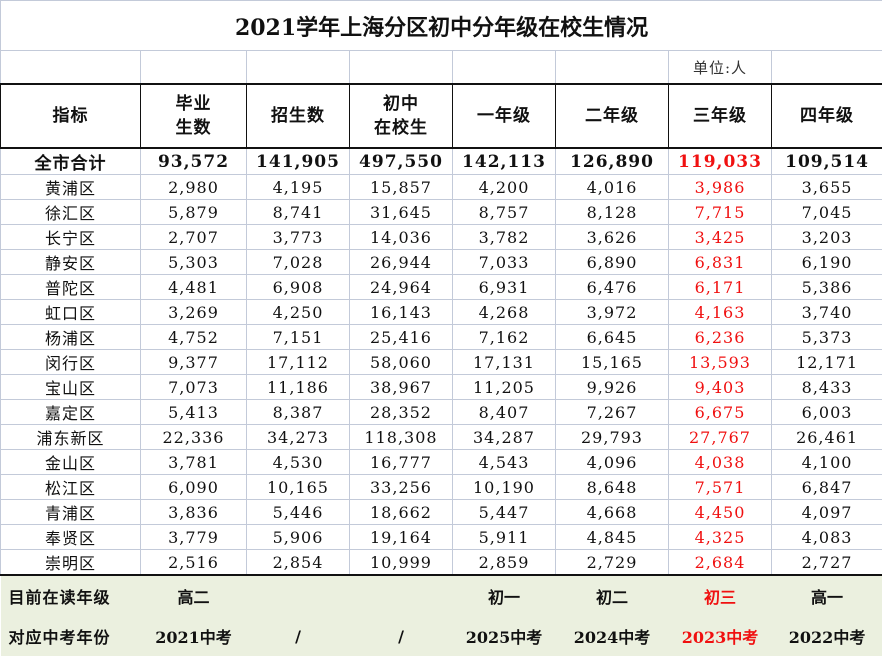 Image resolution: width=882 pixels, height=656 pixels. Describe the element at coordinates (720, 412) in the screenshot. I see `district-value: 6,675` at that location.